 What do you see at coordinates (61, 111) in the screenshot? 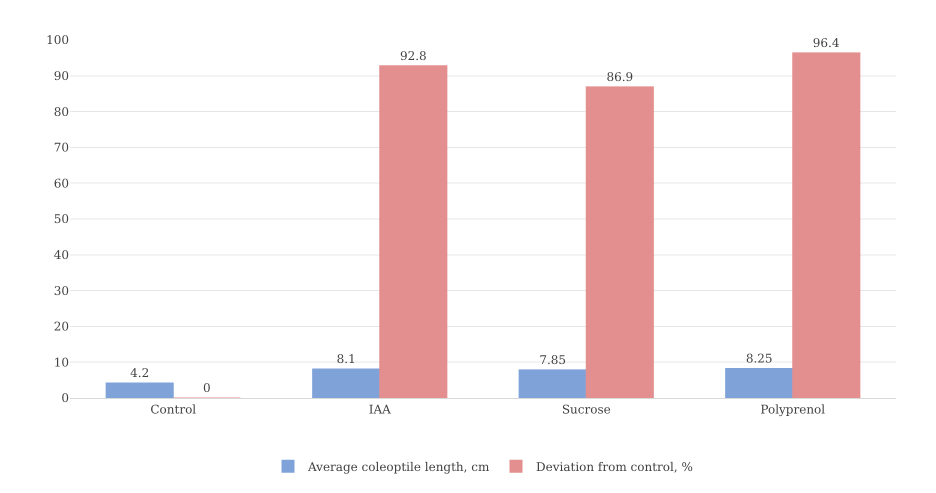
I see `y-tick-label: 80` at bounding box center [61, 111].